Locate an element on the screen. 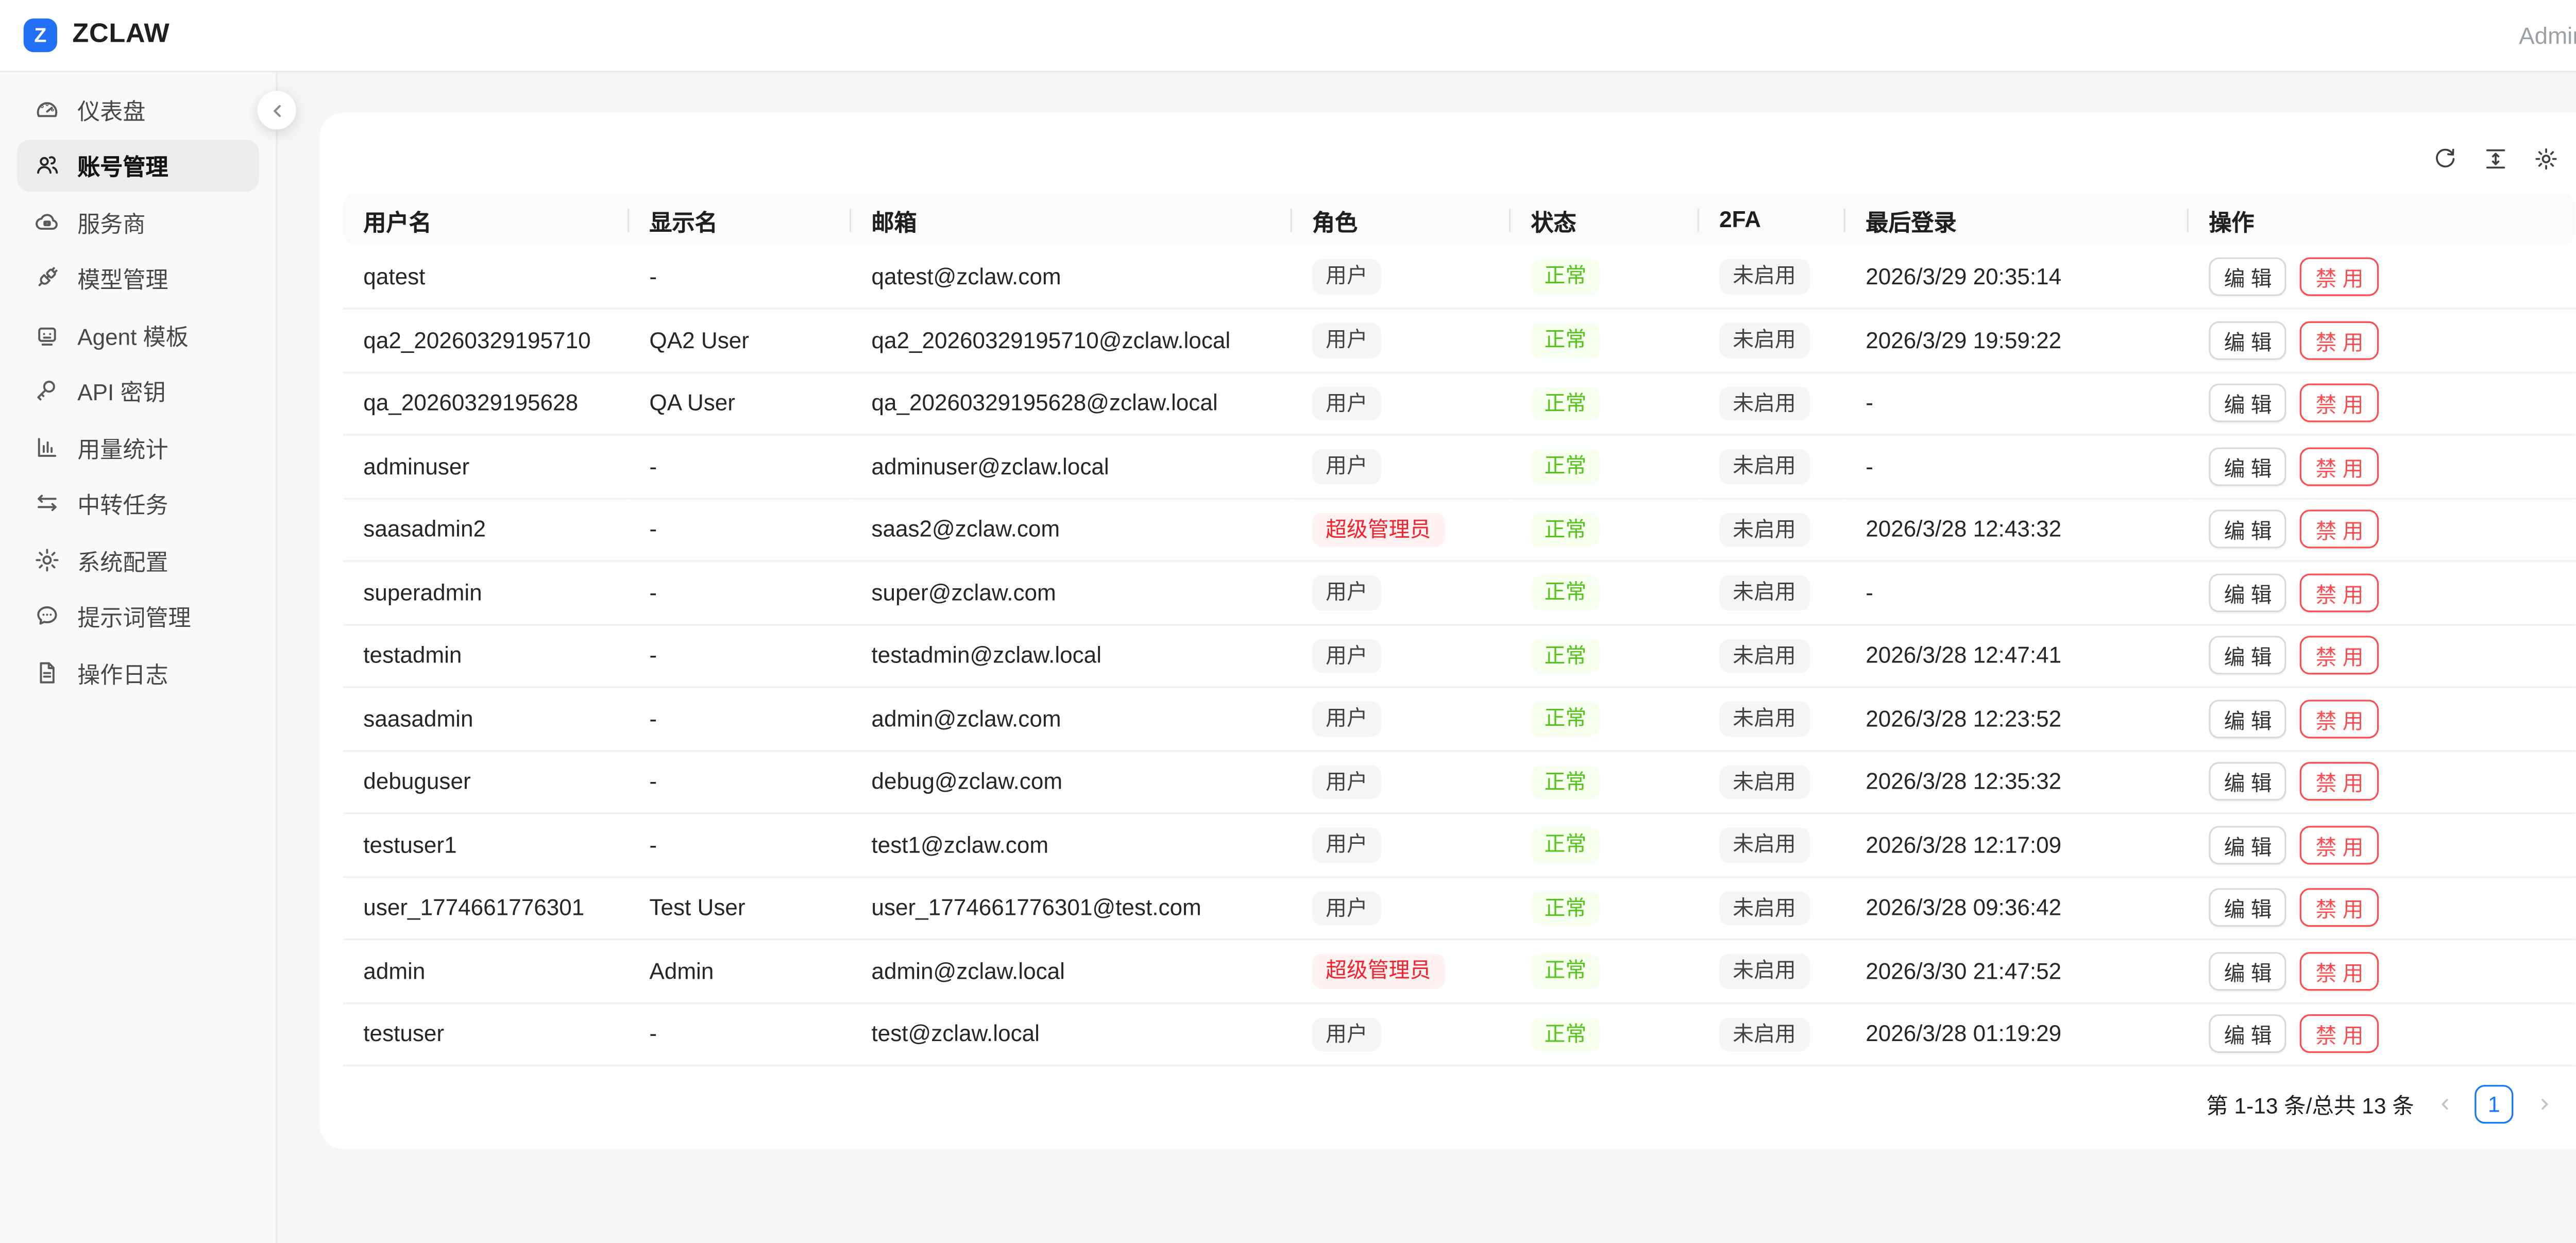 This screenshot has height=1243, width=2576. sidebar-item-0: 仪表盘 is located at coordinates (138, 108).